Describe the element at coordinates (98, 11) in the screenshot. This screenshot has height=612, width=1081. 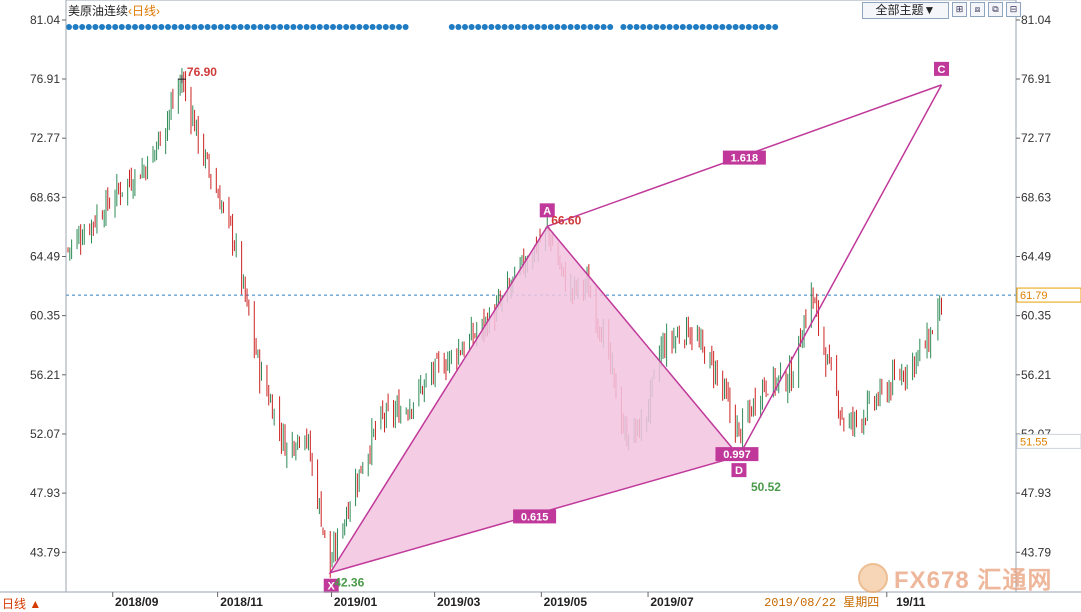
I see `instrument-name: 美原油连续` at that location.